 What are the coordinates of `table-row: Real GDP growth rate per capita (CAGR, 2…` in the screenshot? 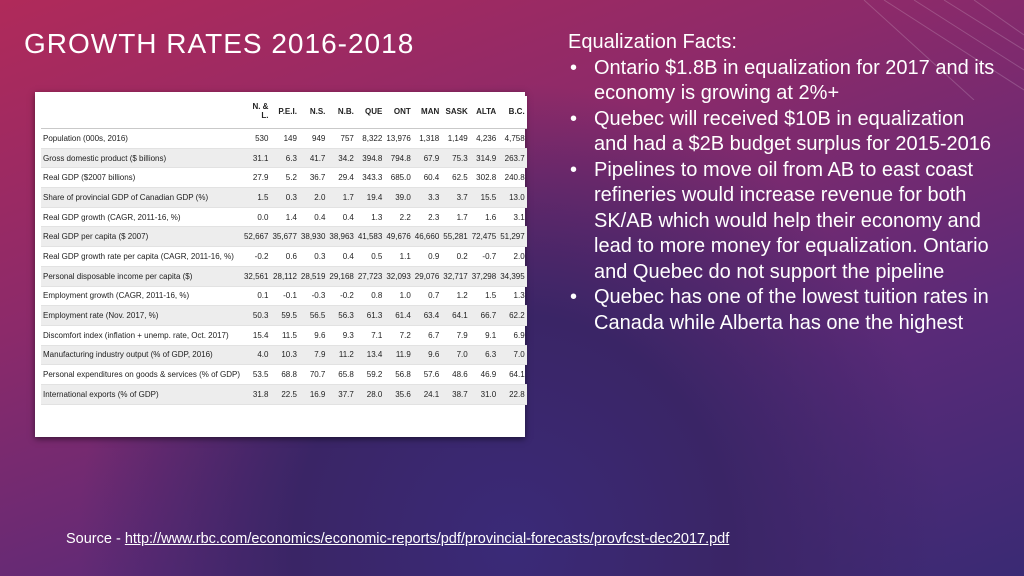 It's located at (284, 256).